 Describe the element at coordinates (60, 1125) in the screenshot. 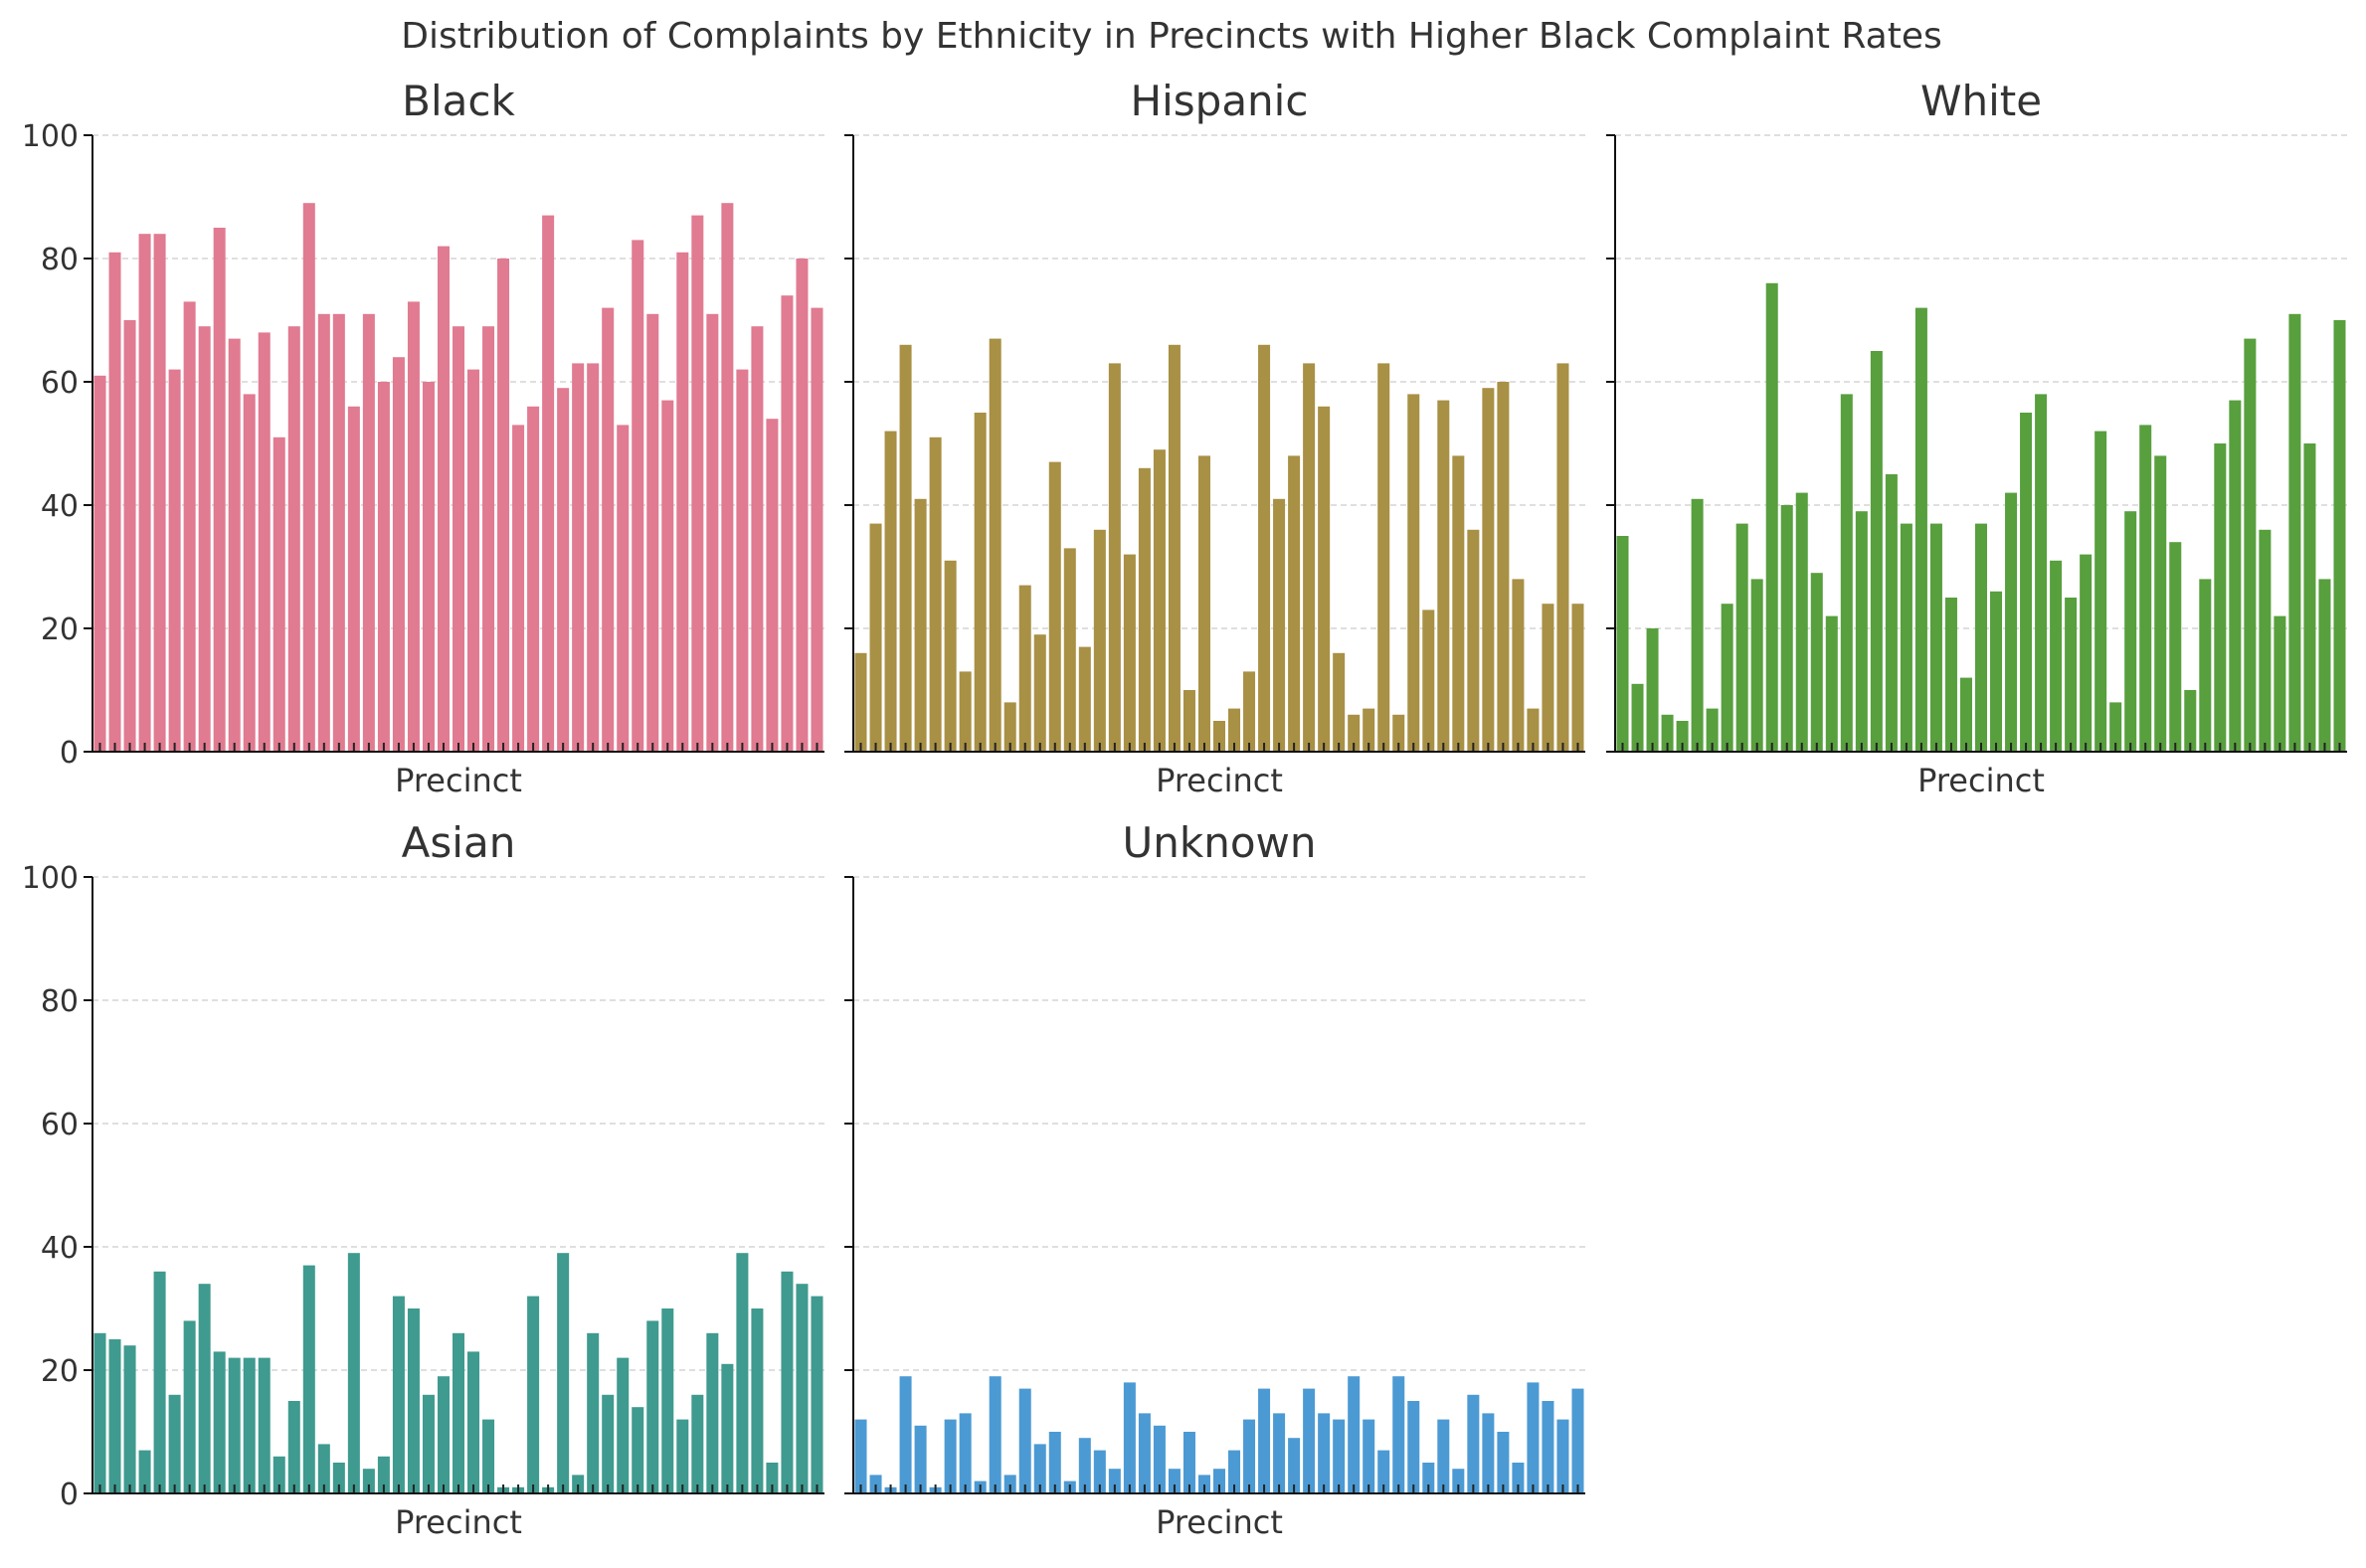

I see `y-tick-label: 60` at that location.